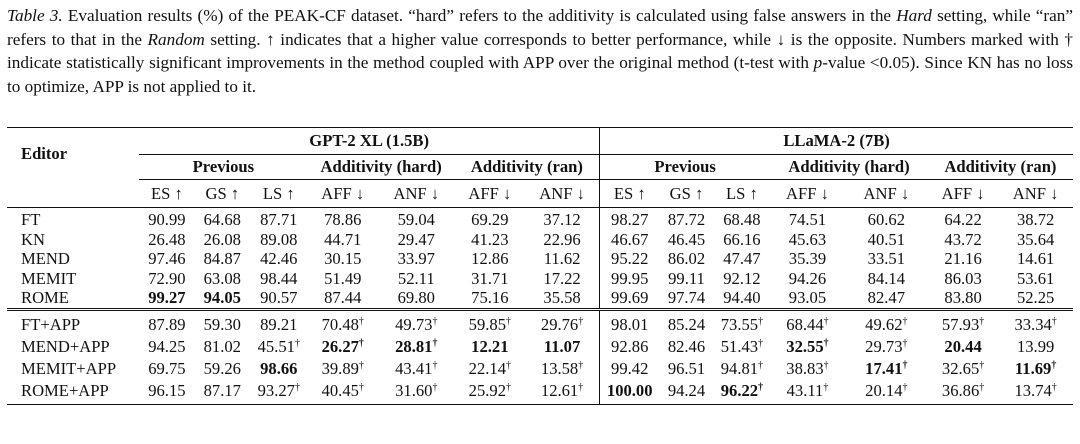 The image size is (1080, 444). I want to click on cell-value: 11.69, so click(1033, 368).